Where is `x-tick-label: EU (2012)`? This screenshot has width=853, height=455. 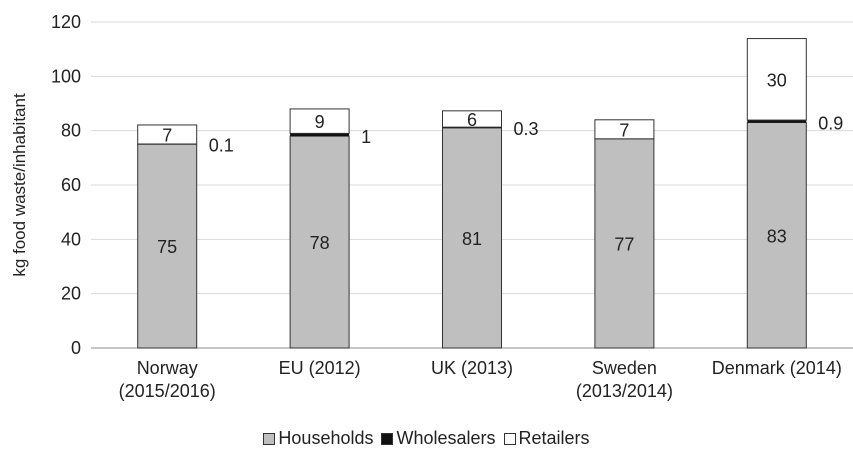 x-tick-label: EU (2012) is located at coordinates (320, 368).